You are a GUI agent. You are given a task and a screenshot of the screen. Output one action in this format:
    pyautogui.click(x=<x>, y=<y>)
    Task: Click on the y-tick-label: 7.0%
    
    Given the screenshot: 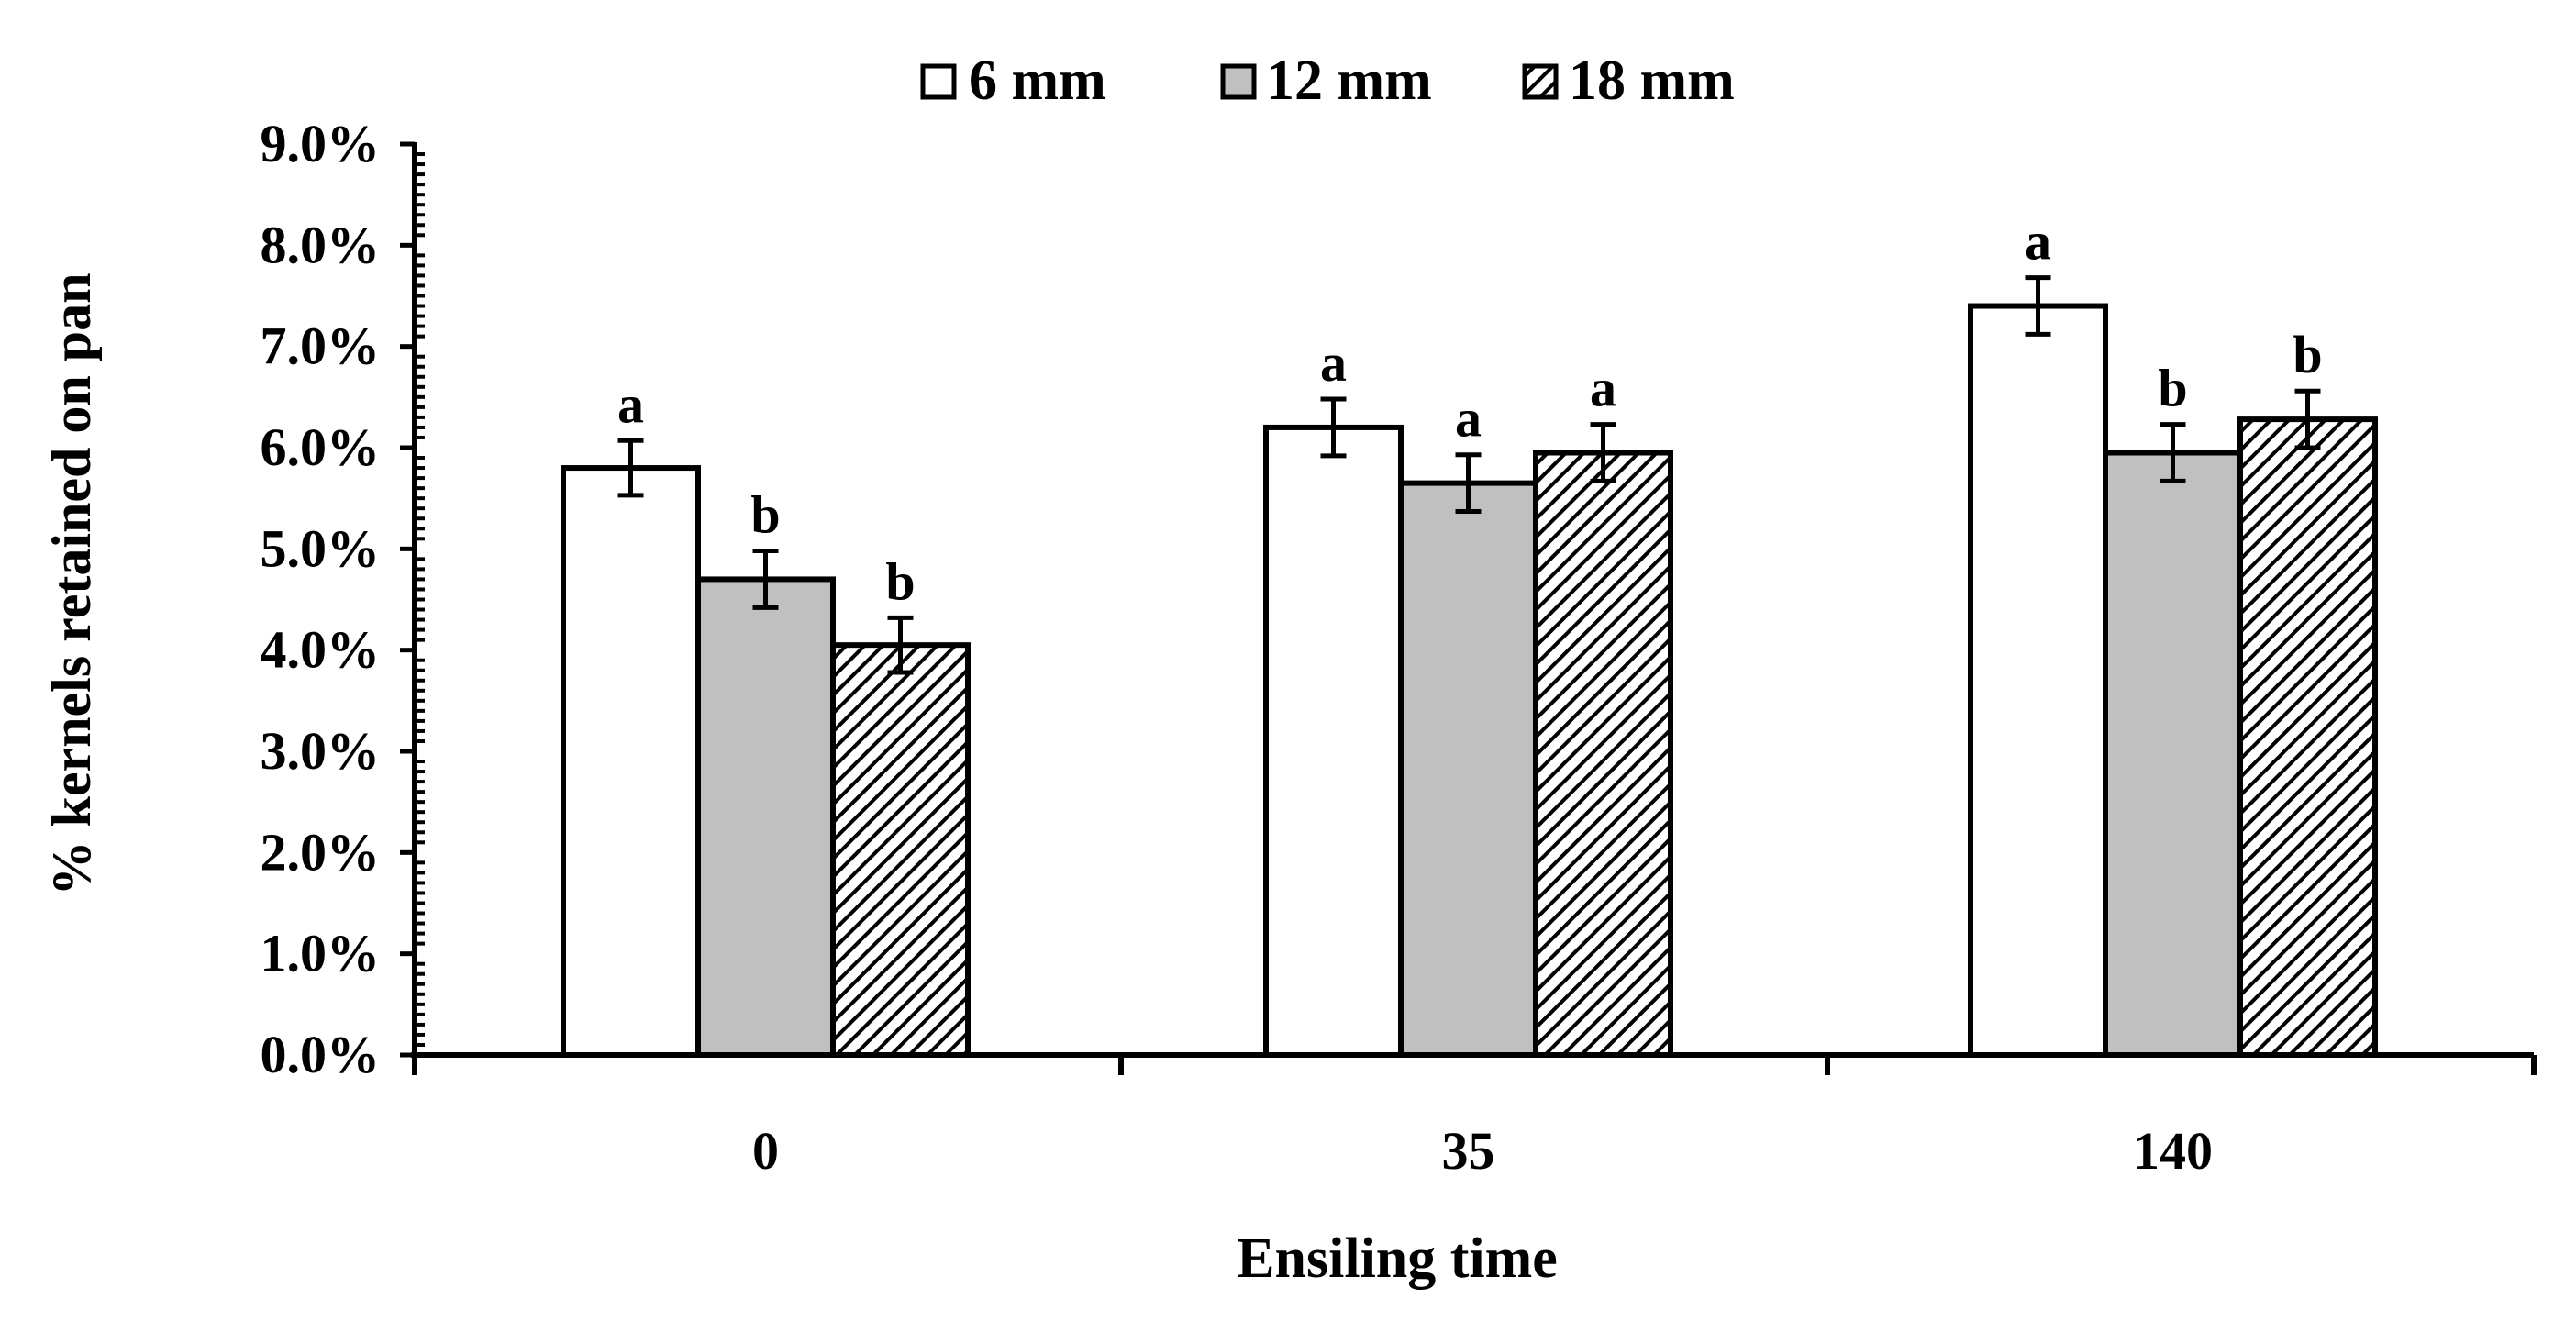 What is the action you would take?
    pyautogui.click(x=321, y=346)
    